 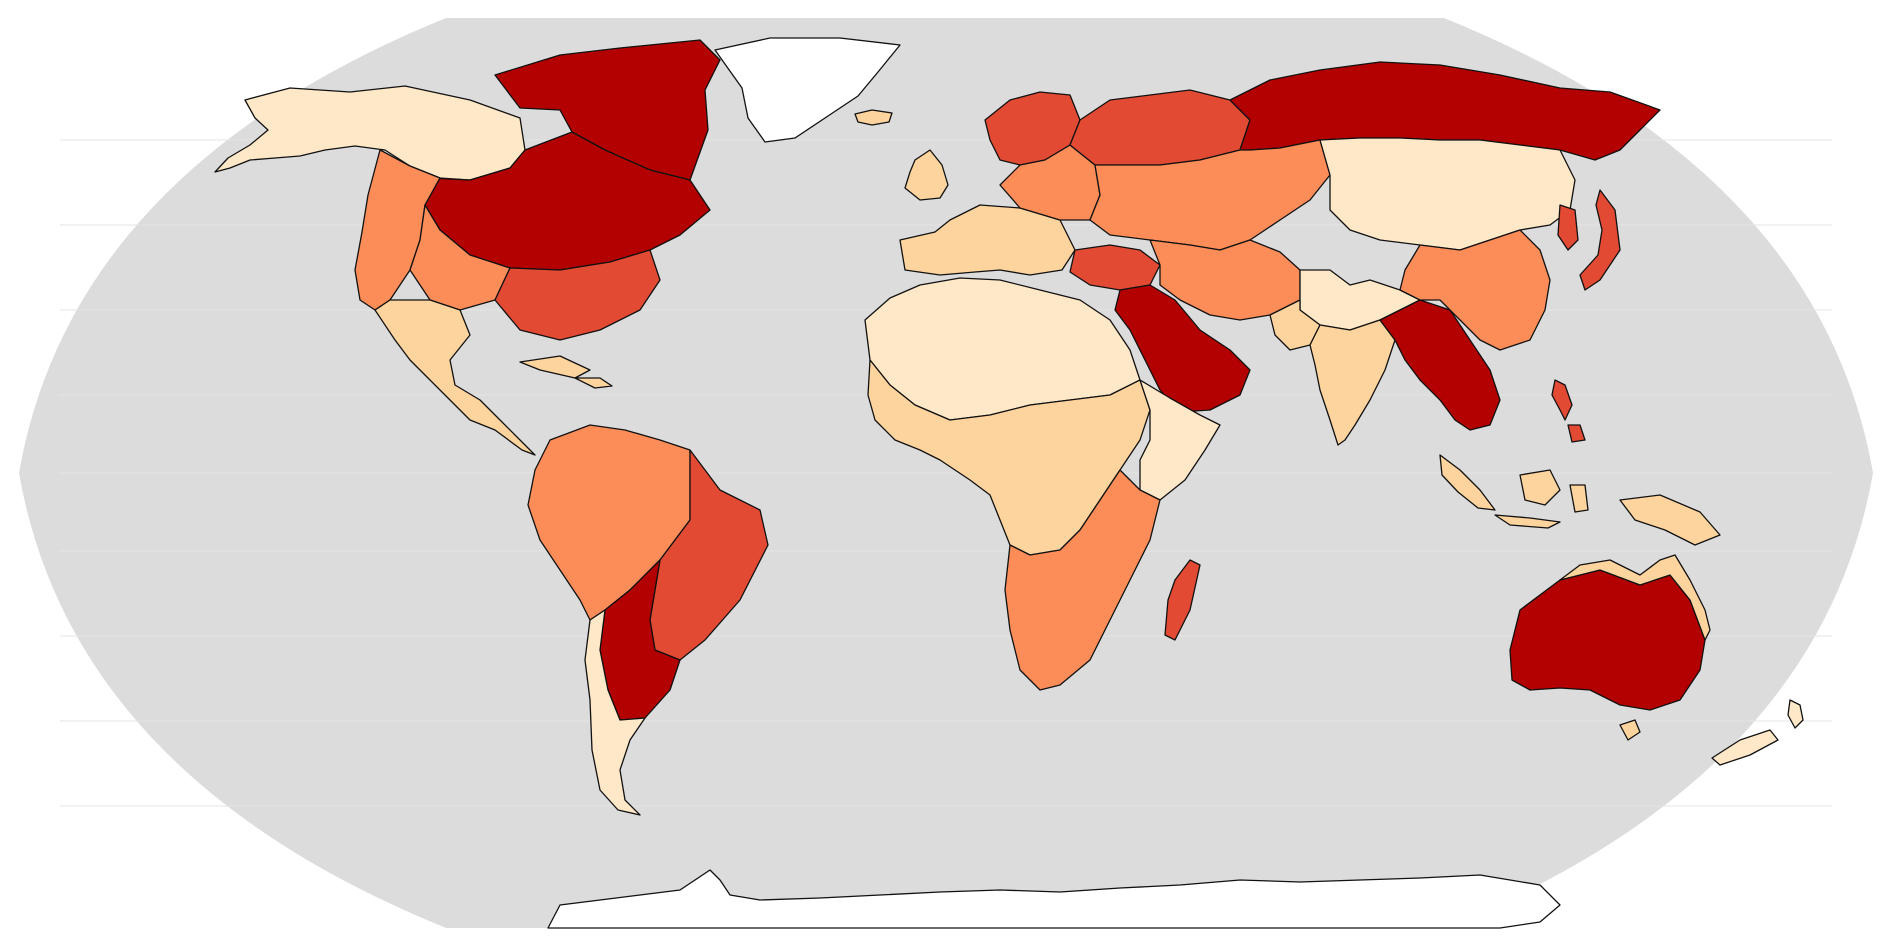 What do you see at coordinates (1635, 647) in the screenshot?
I see `region-australia-coast` at bounding box center [1635, 647].